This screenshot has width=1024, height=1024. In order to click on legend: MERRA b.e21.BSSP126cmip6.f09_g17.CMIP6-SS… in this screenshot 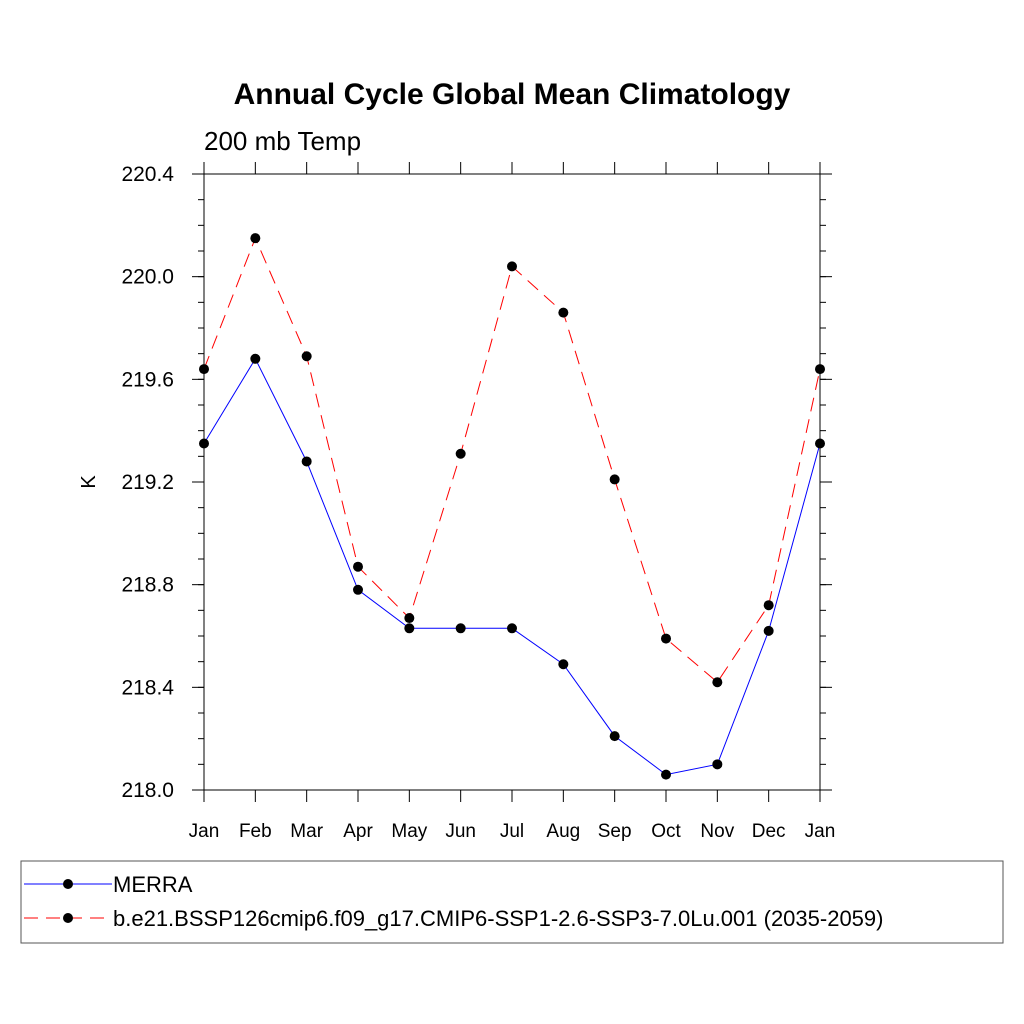, I will do `click(512, 902)`.